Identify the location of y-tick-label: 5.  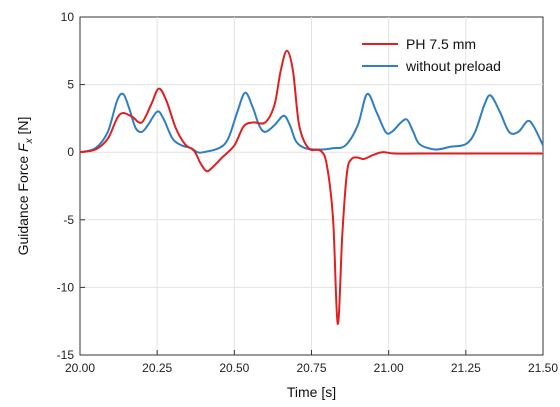
(70, 85).